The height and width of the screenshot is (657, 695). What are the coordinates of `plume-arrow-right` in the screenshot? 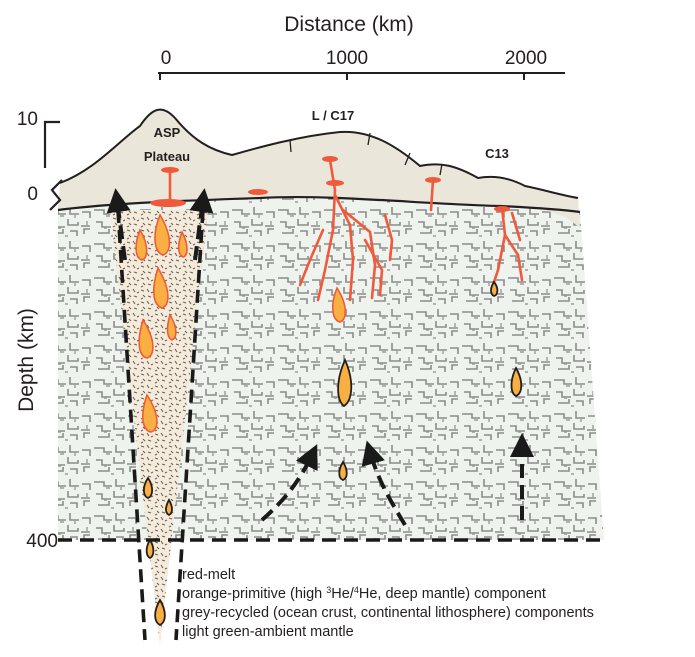 It's located at (201, 224).